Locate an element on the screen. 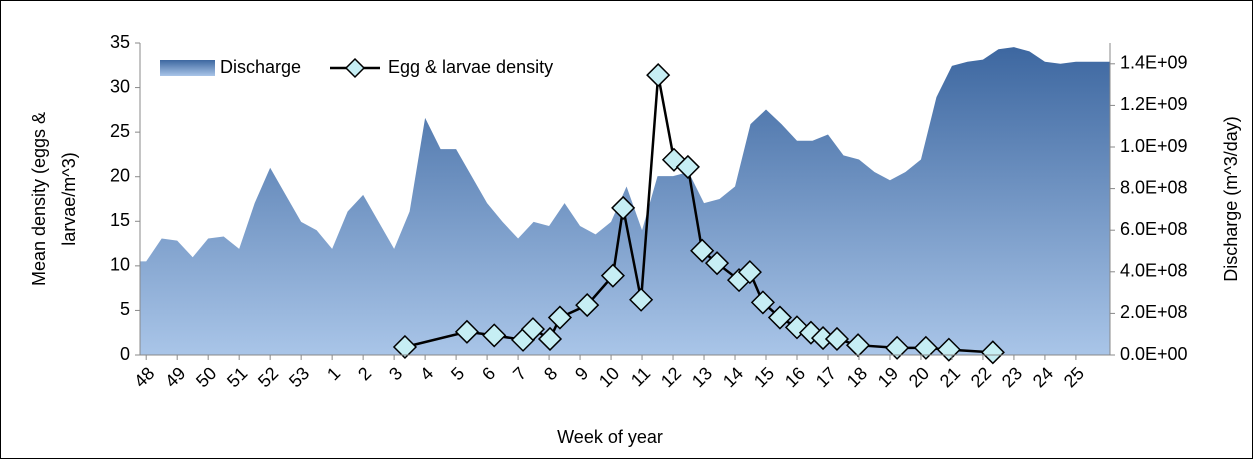 Image resolution: width=1253 pixels, height=459 pixels. legend-label: Discharge is located at coordinates (260, 67).